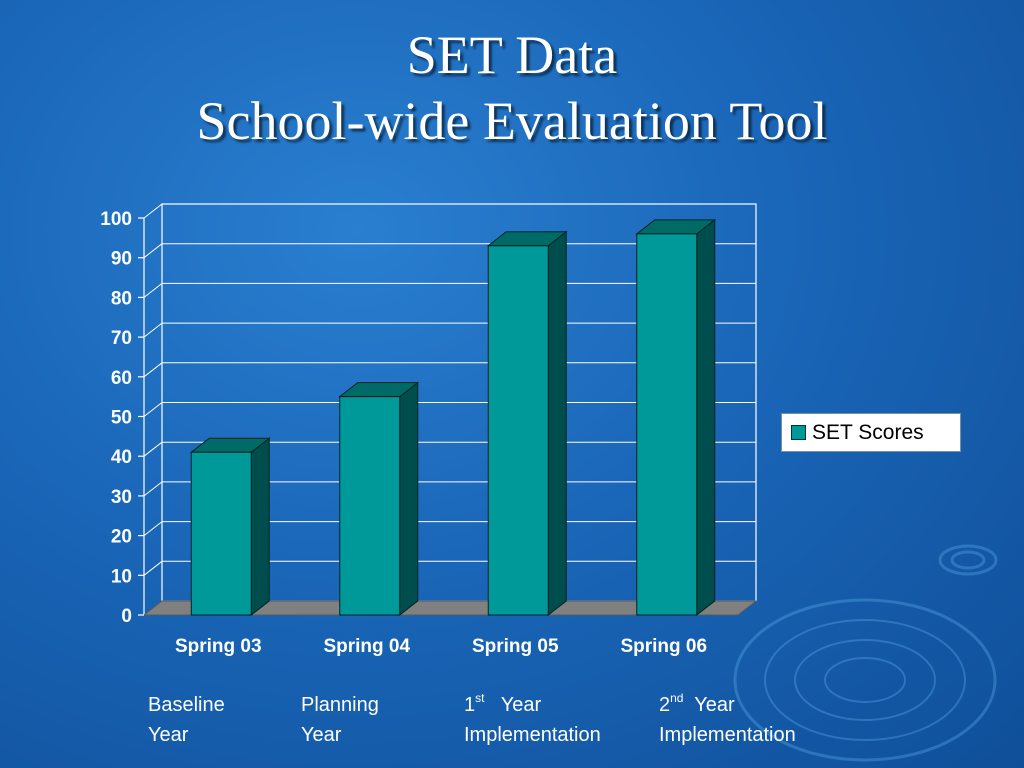  What do you see at coordinates (121, 457) in the screenshot?
I see `y-tick-label: 40` at bounding box center [121, 457].